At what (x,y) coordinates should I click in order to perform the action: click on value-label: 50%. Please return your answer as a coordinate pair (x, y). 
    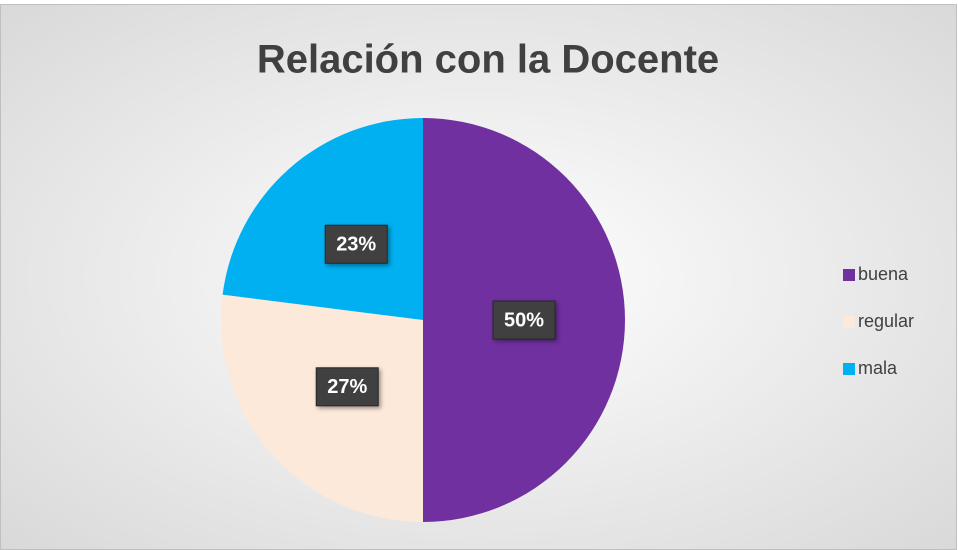
    Looking at the image, I should click on (524, 320).